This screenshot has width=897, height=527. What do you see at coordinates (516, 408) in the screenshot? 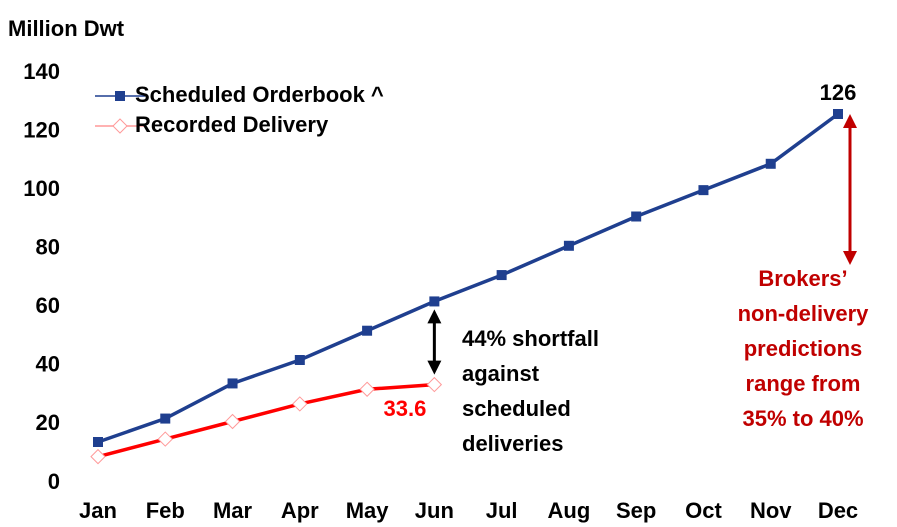
I see `annotation: scheduled` at bounding box center [516, 408].